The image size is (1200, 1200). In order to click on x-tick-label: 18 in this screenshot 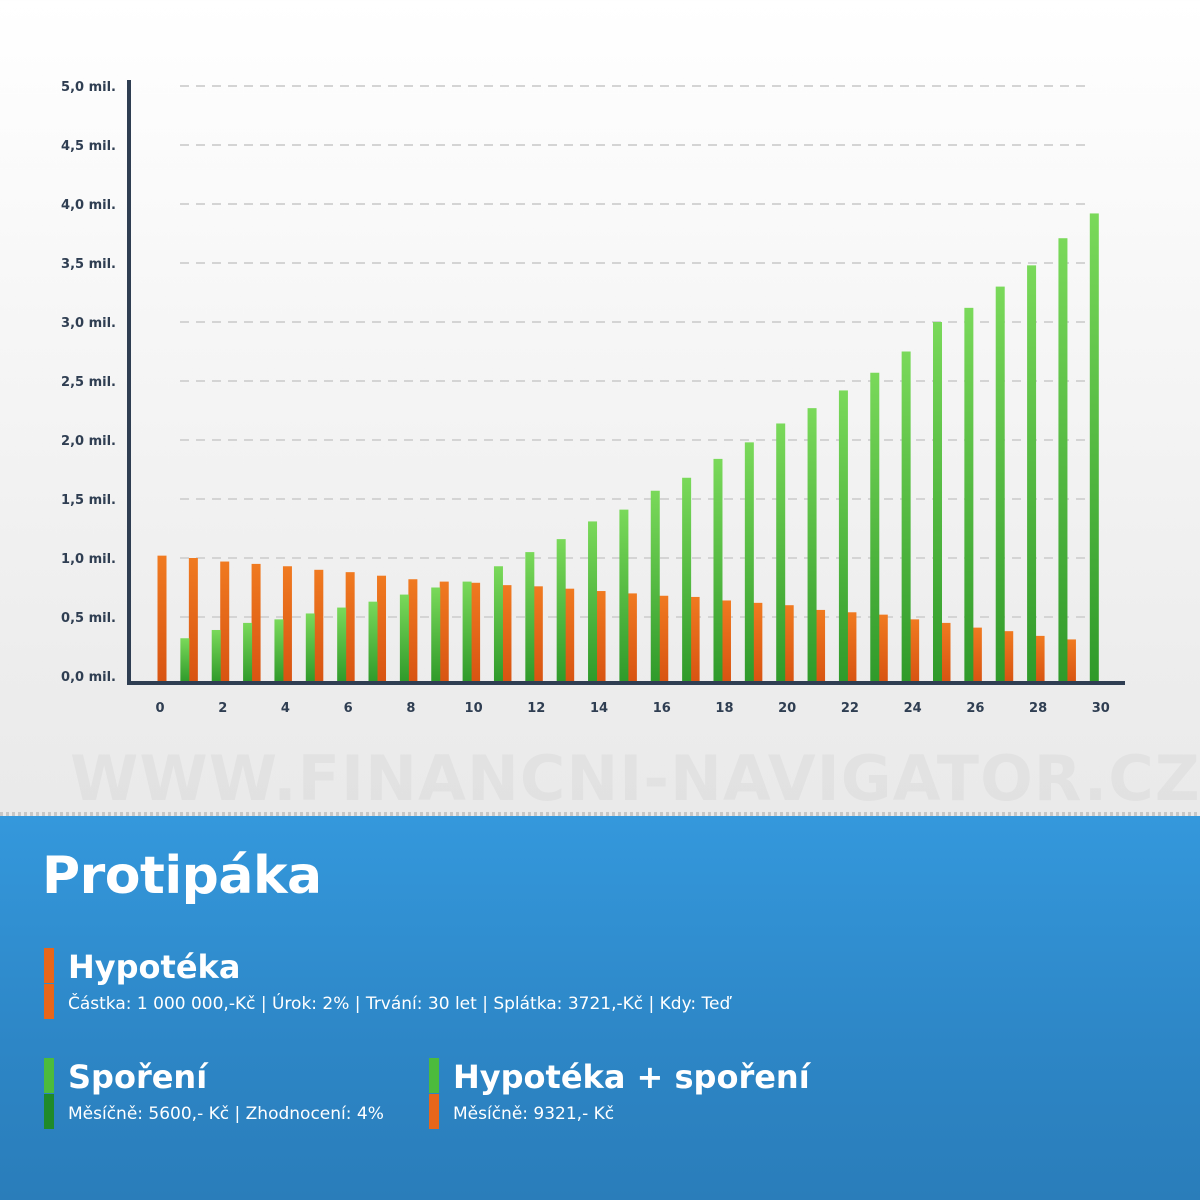, I will do `click(724, 708)`.